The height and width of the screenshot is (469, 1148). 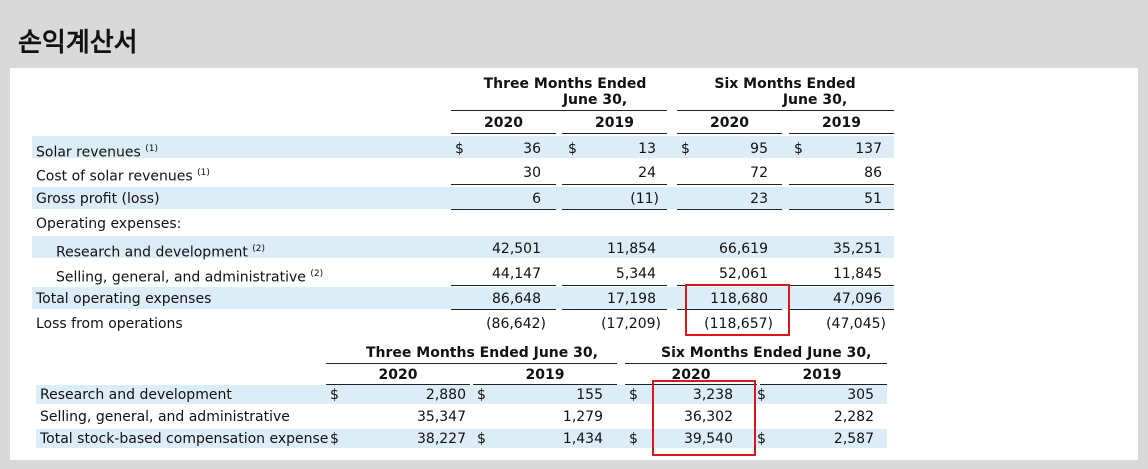 I want to click on table-row: Solar revenues (1), so click(x=97, y=151).